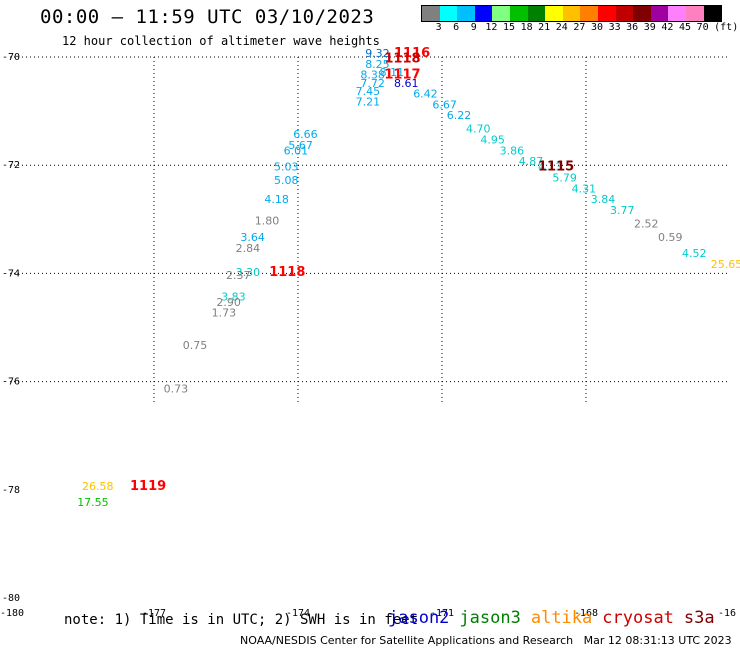 This screenshot has height=650, width=740. What do you see at coordinates (646, 223) in the screenshot?
I see `data-point-label: 2.52` at bounding box center [646, 223].